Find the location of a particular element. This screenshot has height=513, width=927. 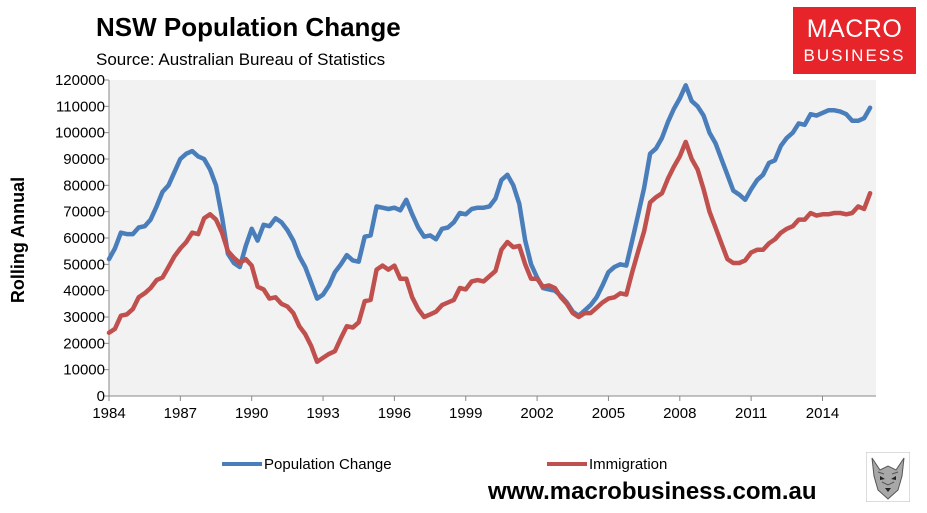

legend-swatch-immigration is located at coordinates (567, 464).